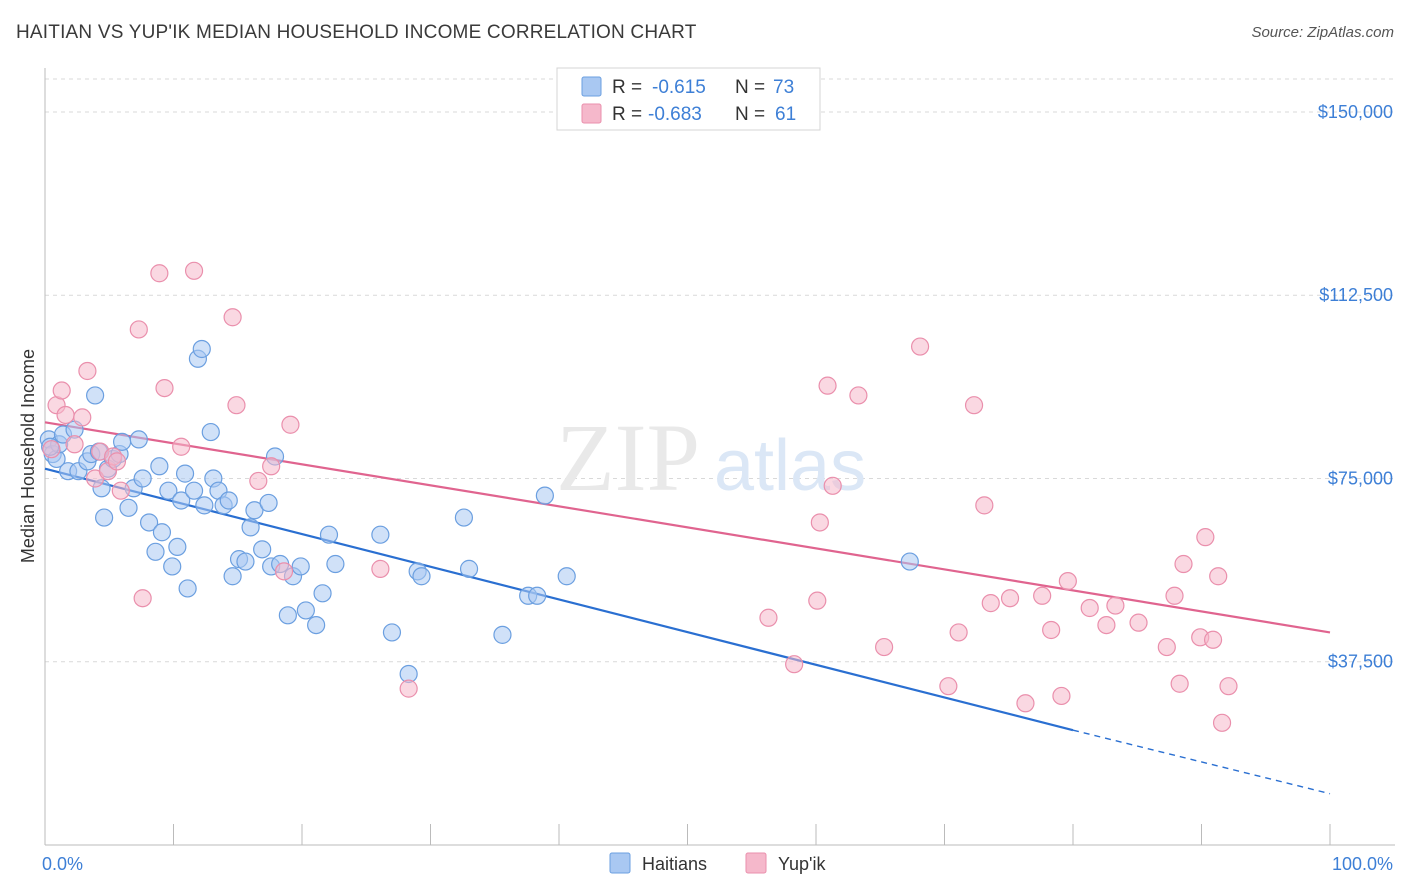  I want to click on y-tick-label-2: $112,500, so click(1356, 295).